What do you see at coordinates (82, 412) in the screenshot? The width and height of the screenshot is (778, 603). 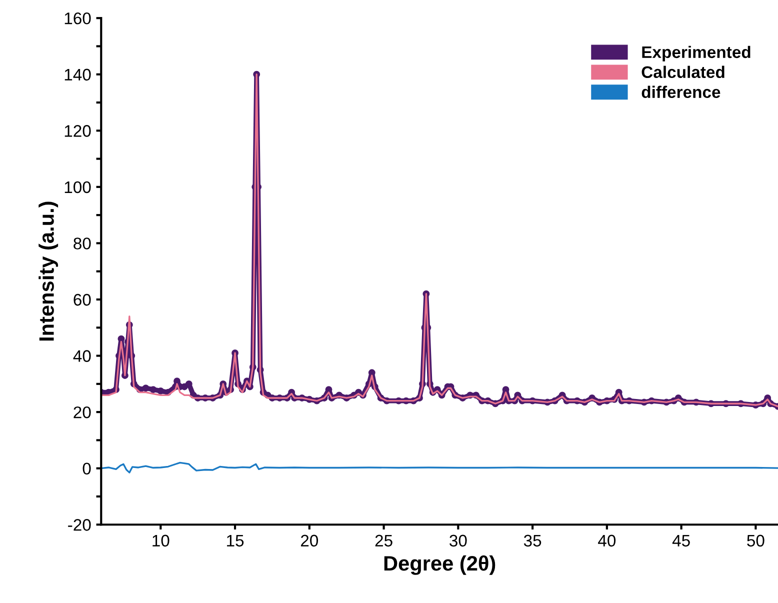 I see `y-tick-label: 20` at bounding box center [82, 412].